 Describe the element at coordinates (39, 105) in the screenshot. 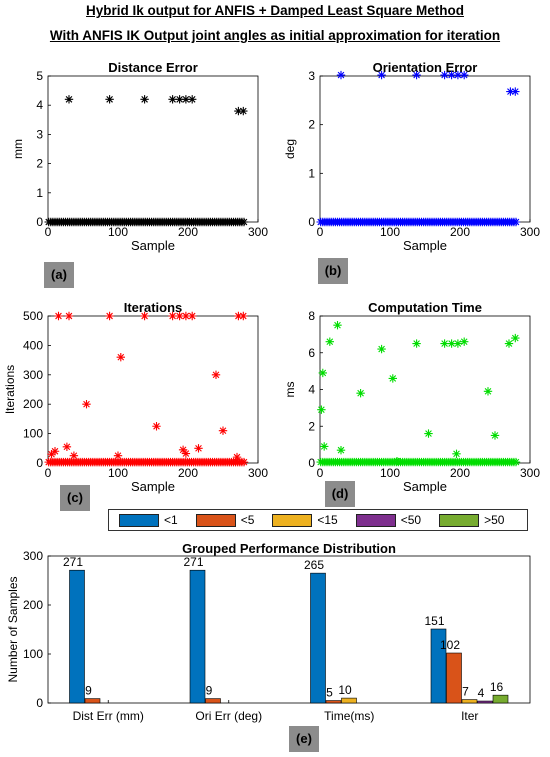

I see `y-tick-label: 4` at that location.